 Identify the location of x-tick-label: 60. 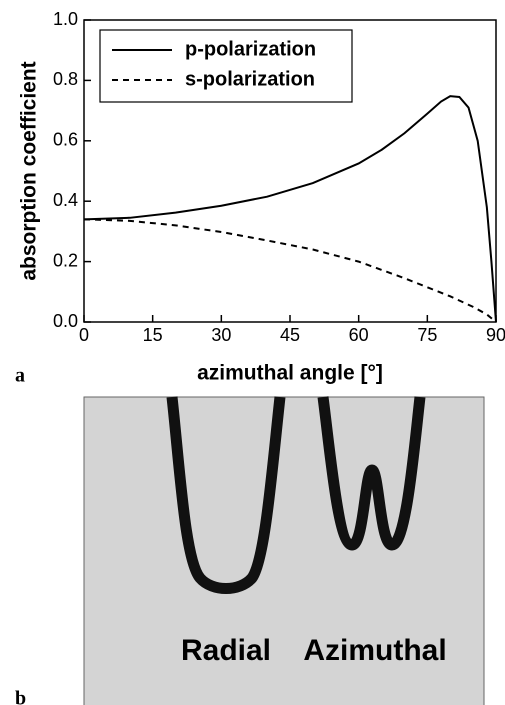
(359, 335).